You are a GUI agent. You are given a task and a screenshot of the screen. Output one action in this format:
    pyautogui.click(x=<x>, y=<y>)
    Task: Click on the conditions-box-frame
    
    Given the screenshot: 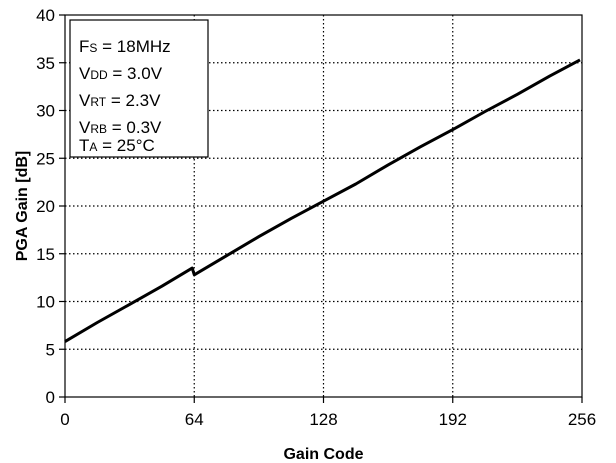 What is the action you would take?
    pyautogui.click(x=139, y=88)
    